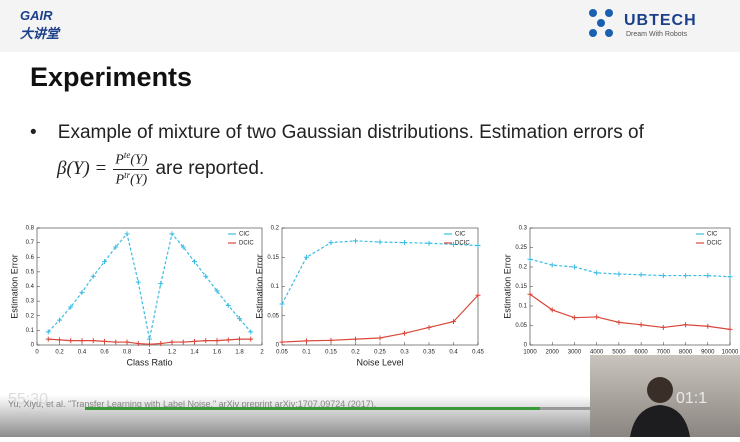 The width and height of the screenshot is (740, 442). What do you see at coordinates (28, 399) in the screenshot?
I see `elapsed-time: 55:30` at bounding box center [28, 399].